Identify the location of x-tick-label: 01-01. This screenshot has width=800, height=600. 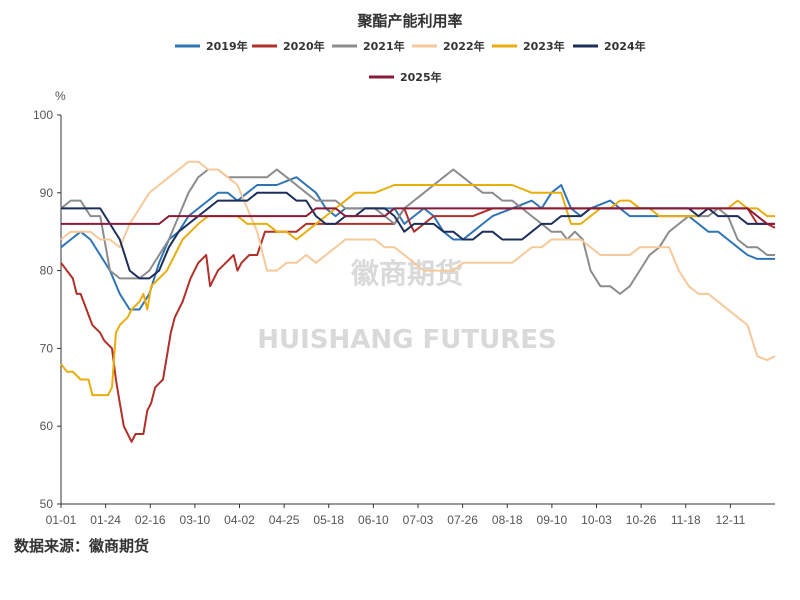
(61, 520).